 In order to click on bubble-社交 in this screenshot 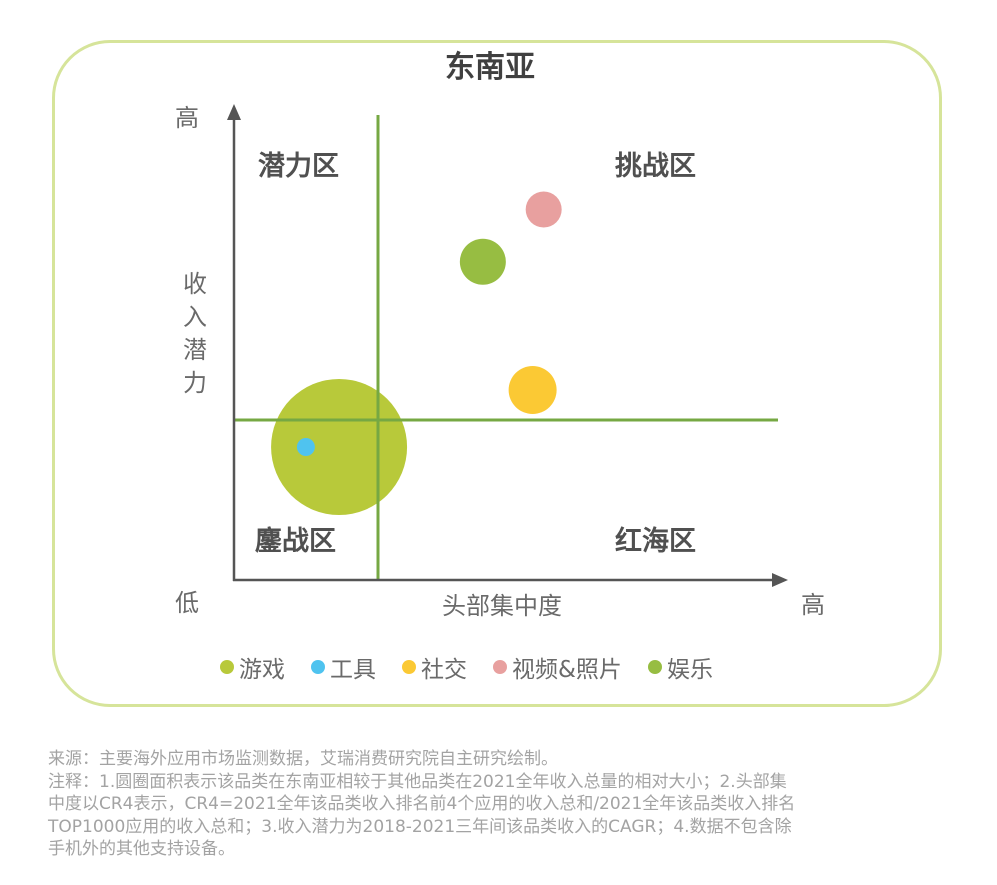, I will do `click(532, 390)`.